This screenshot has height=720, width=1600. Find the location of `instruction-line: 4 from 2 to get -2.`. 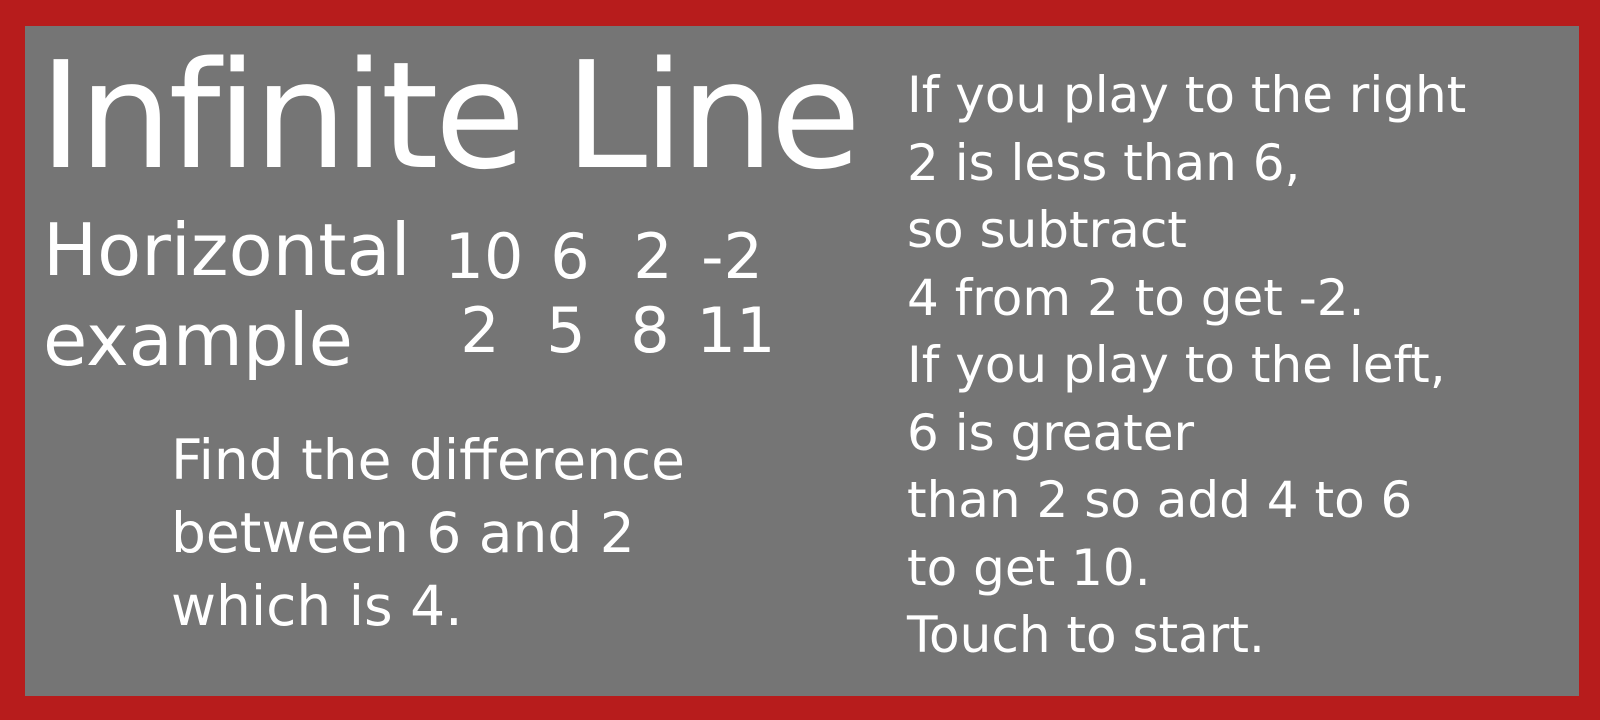

instruction-line: 4 from 2 to get -2. is located at coordinates (1136, 297).